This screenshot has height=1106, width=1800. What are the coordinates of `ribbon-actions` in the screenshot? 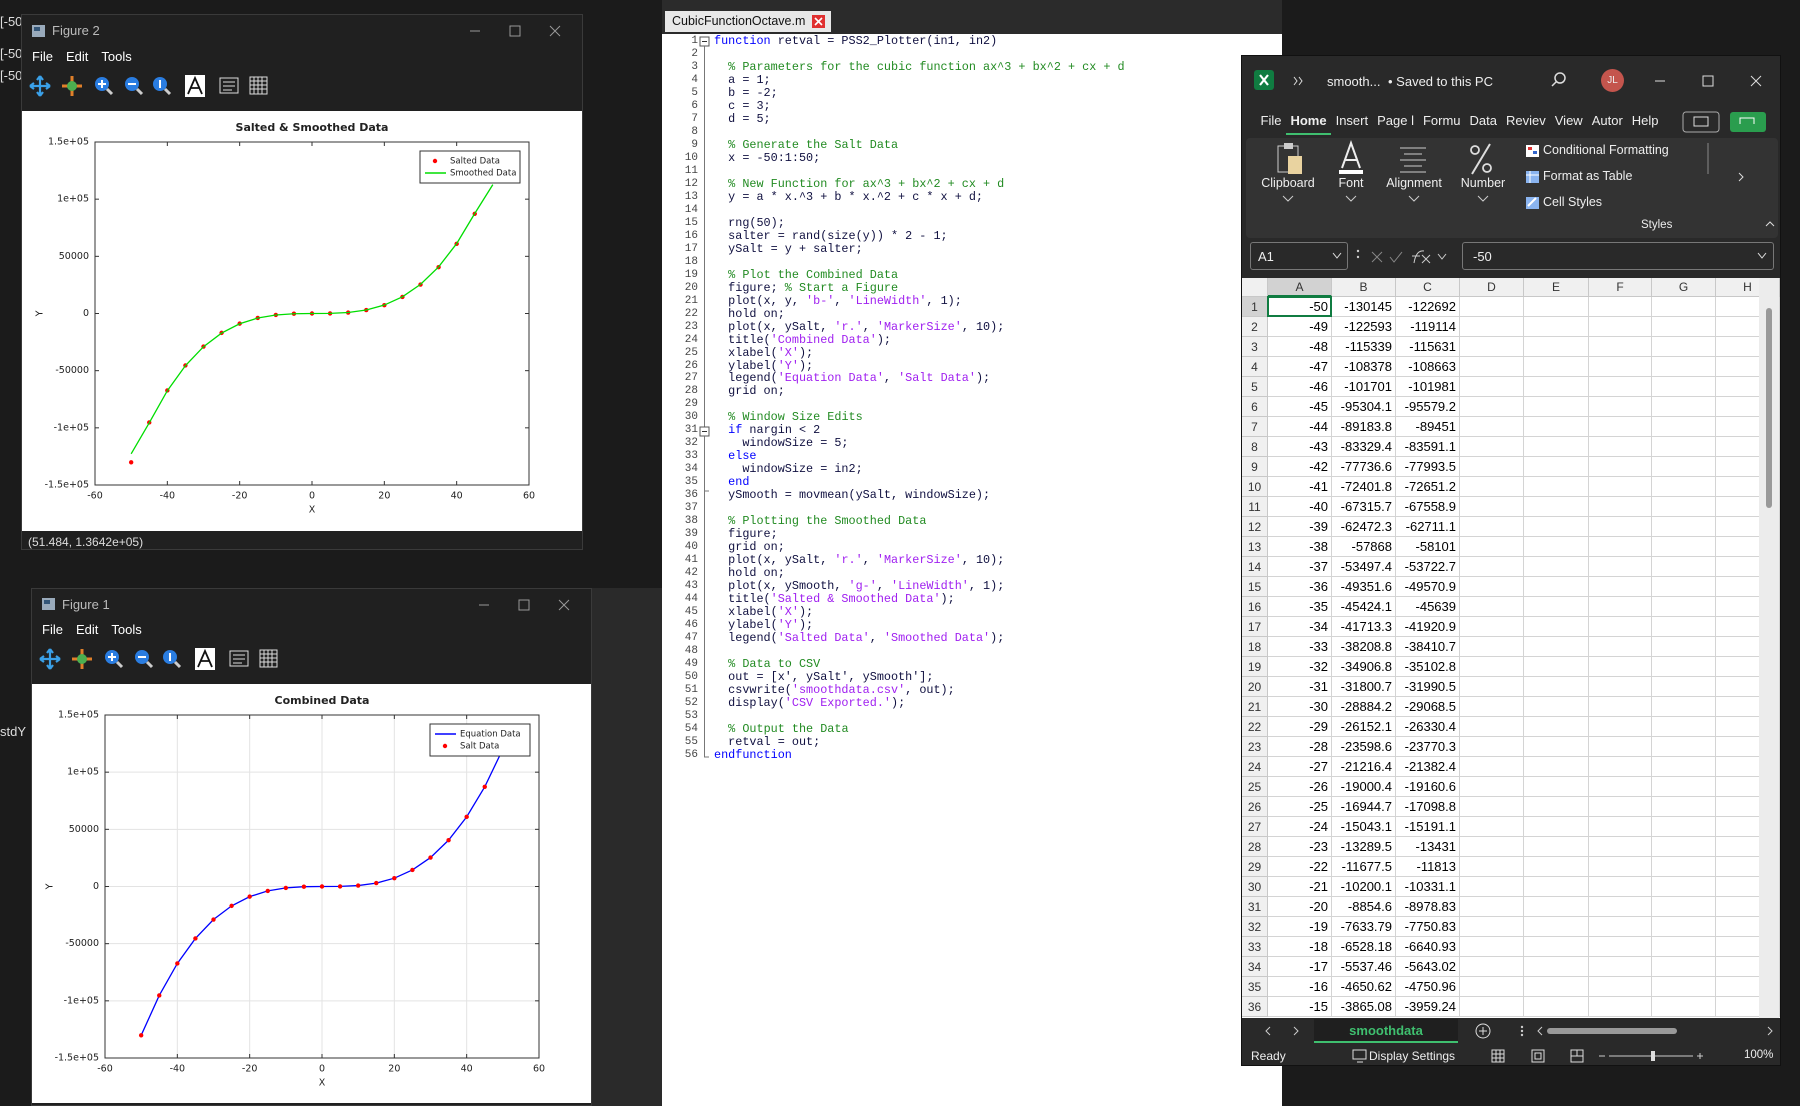 It's located at (1729, 122).